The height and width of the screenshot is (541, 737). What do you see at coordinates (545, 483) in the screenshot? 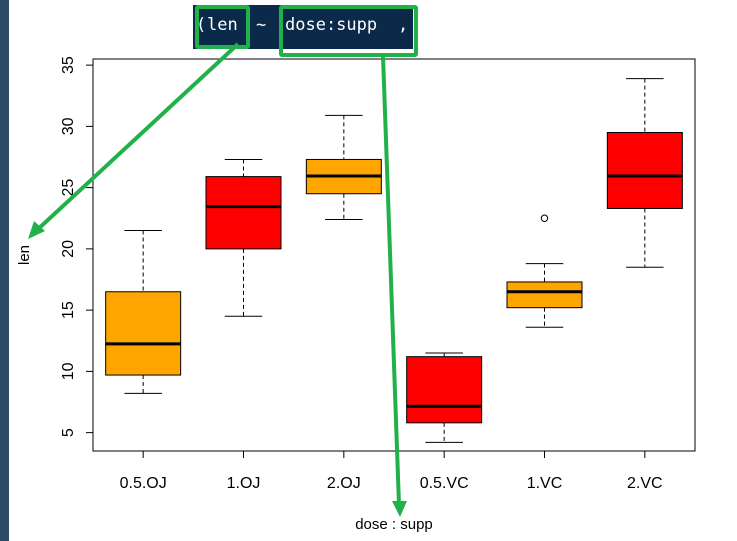
I see `x-tick-label: 1.VC` at bounding box center [545, 483].